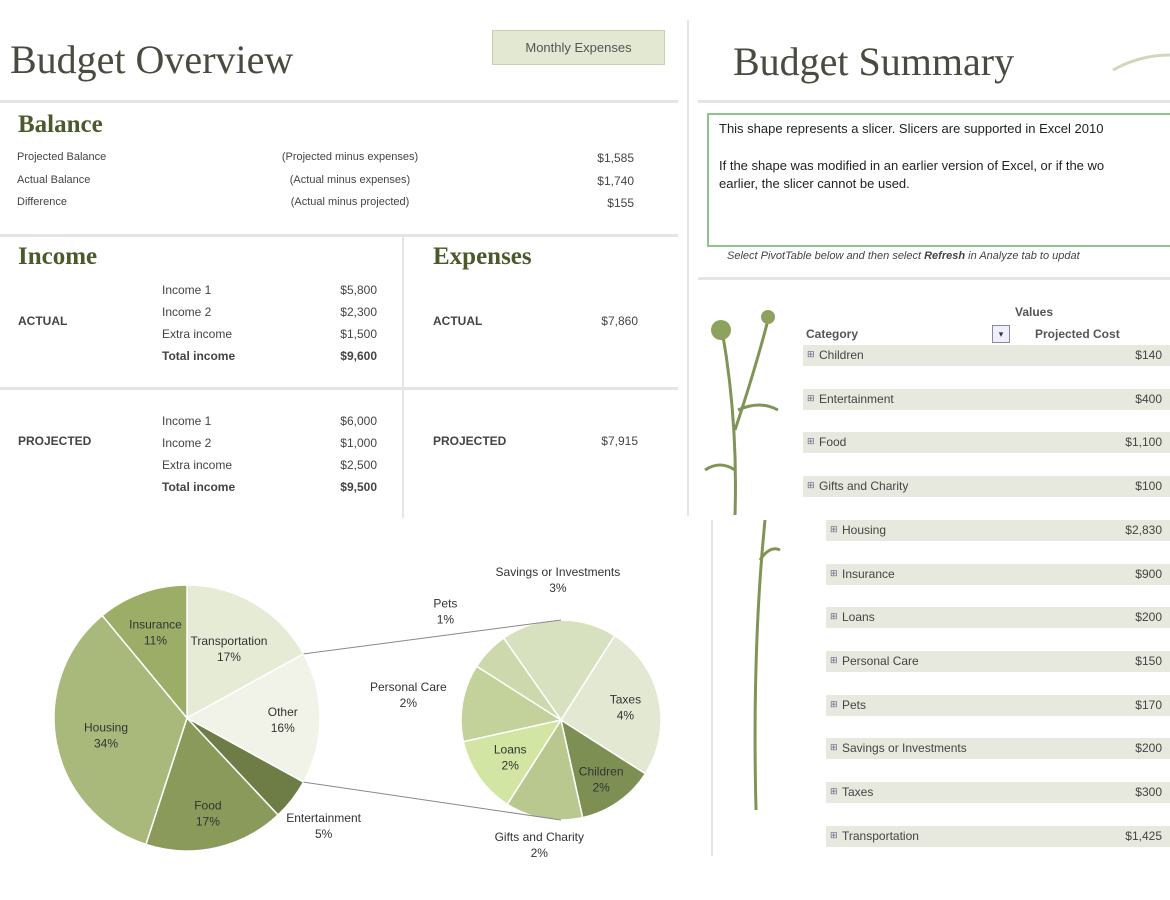 The width and height of the screenshot is (1170, 900). I want to click on slice-name: Insurance, so click(155, 624).